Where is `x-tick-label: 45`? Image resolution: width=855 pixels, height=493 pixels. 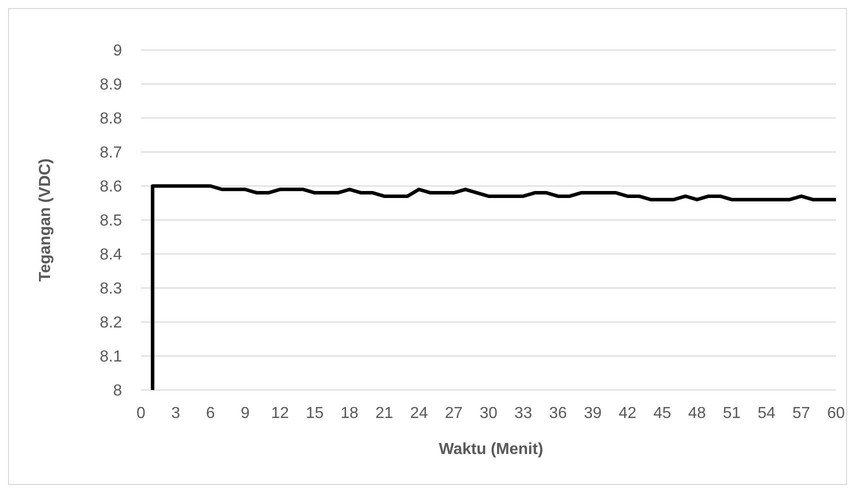 x-tick-label: 45 is located at coordinates (662, 413).